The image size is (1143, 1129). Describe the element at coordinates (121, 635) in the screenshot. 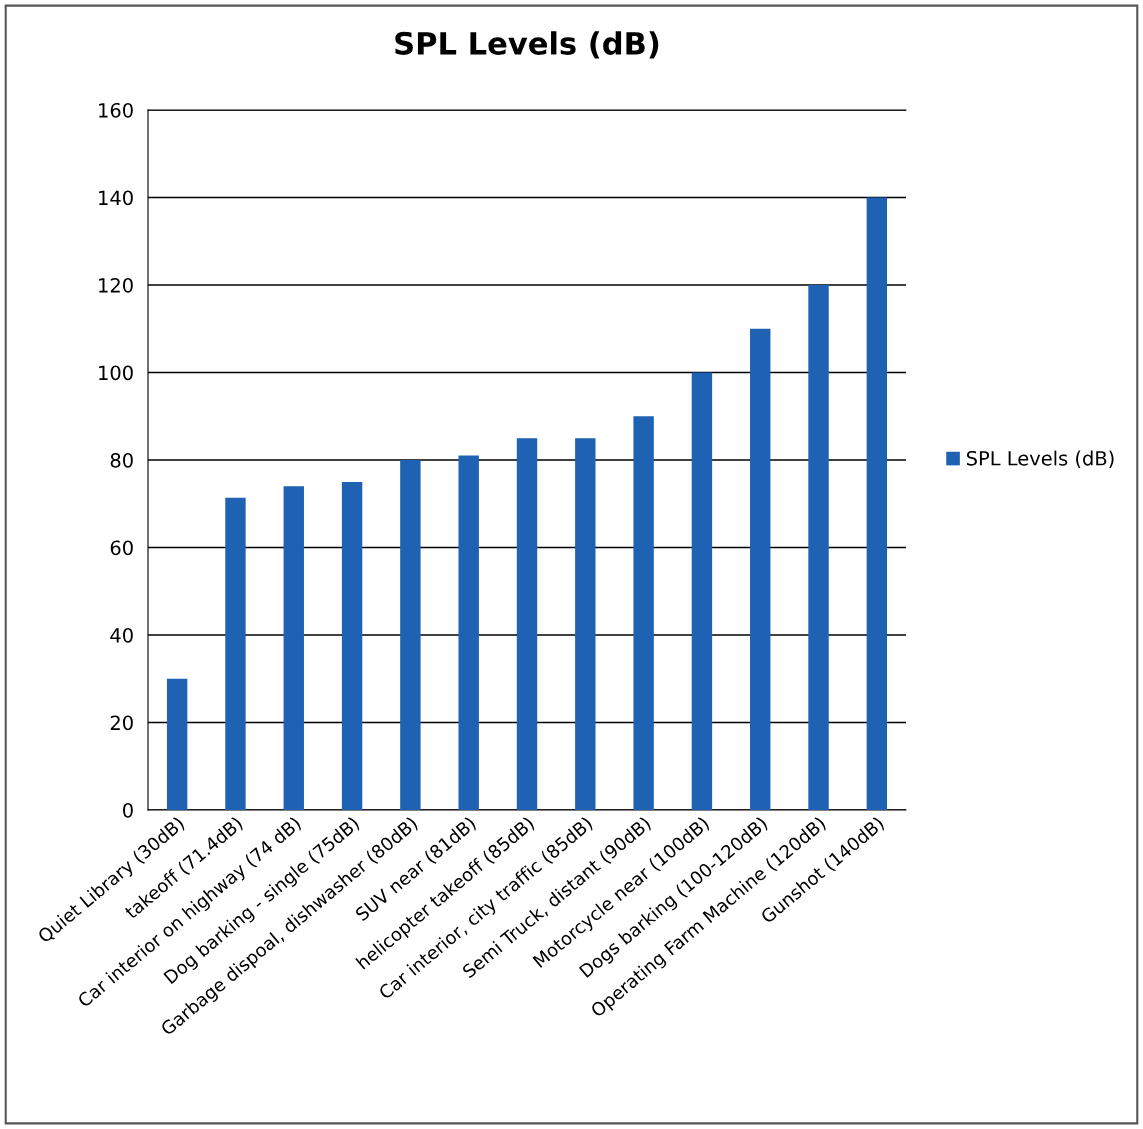

I see `y-tick-label: 40` at that location.